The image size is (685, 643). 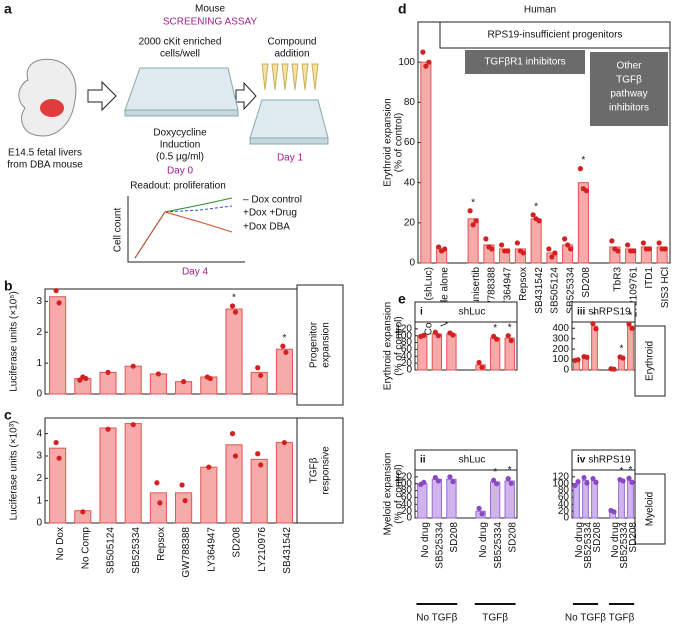 I want to click on pipette-tips, so click(x=290, y=77).